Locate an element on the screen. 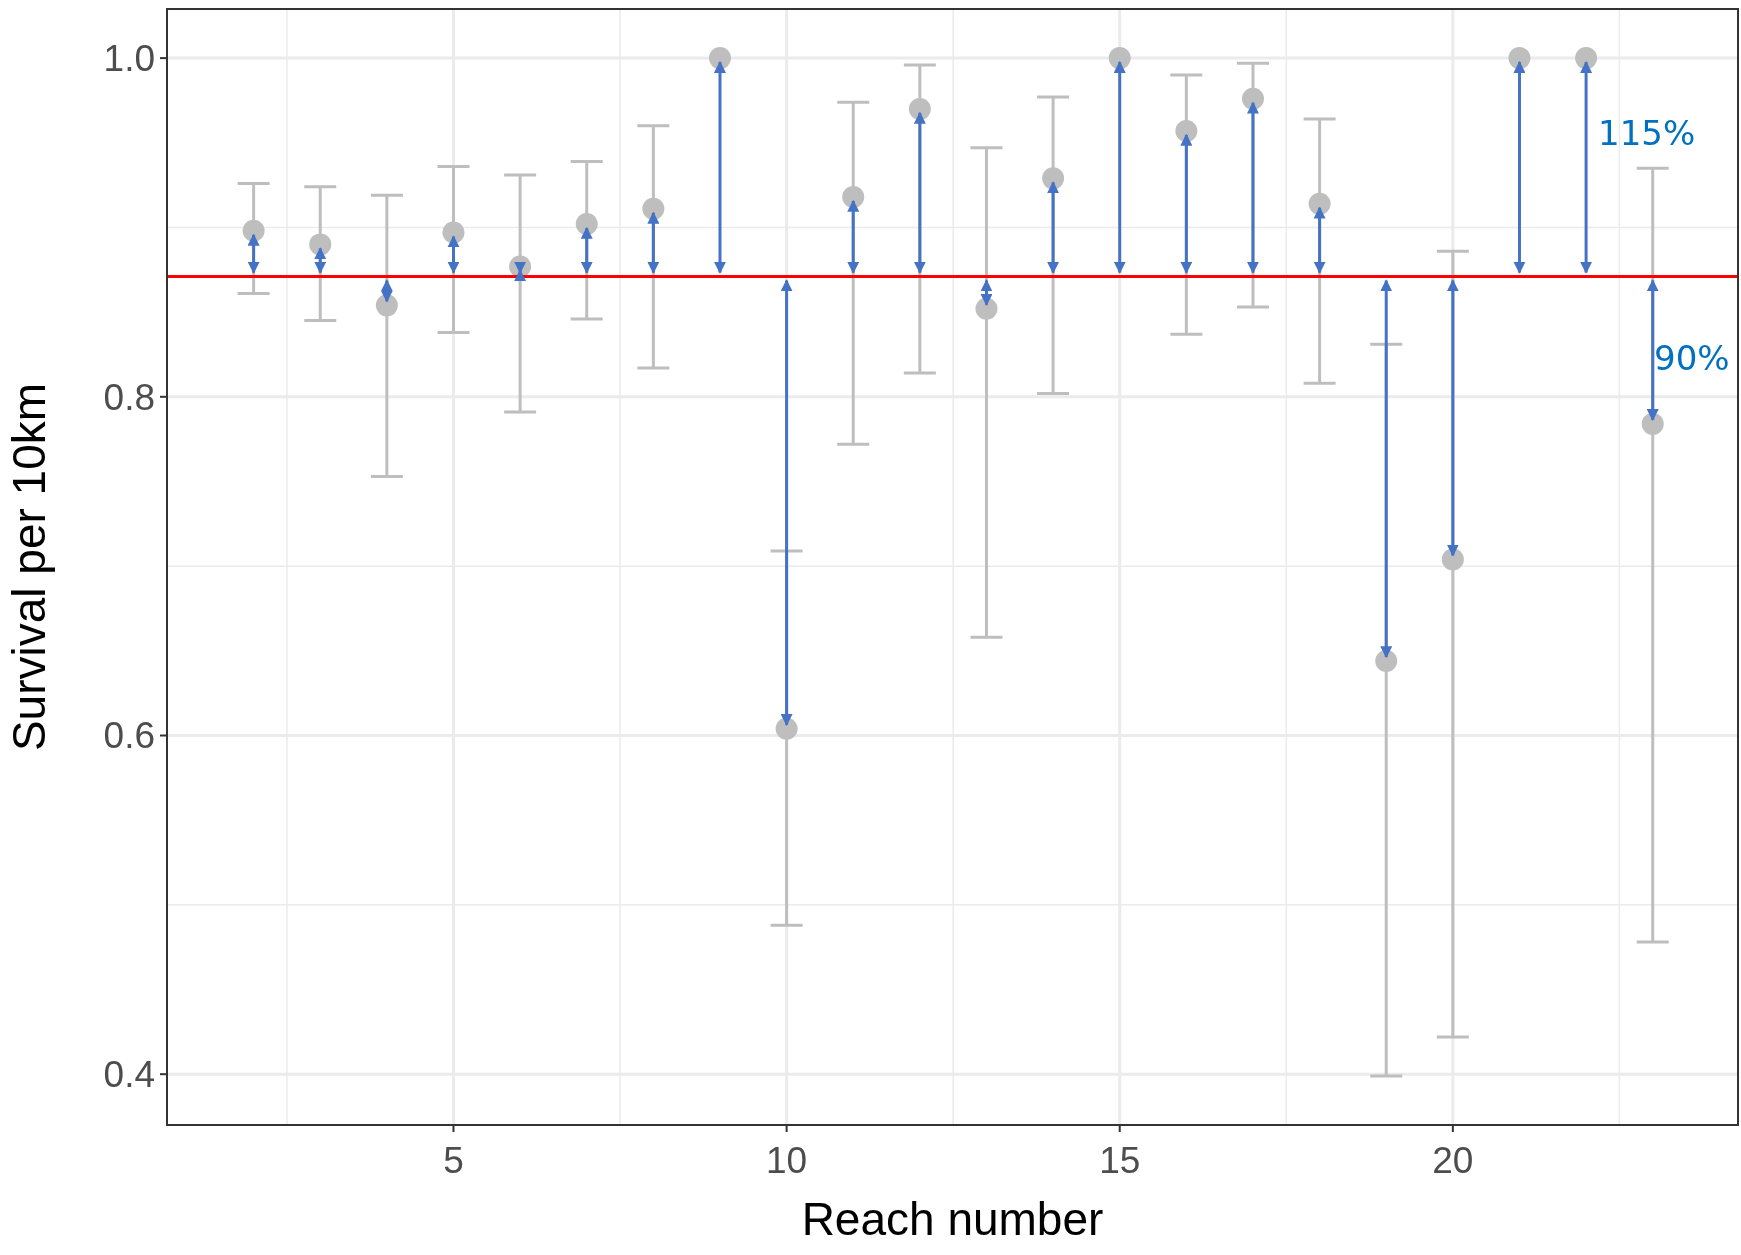 The width and height of the screenshot is (1741, 1255). annotation: 90% is located at coordinates (1692, 357).